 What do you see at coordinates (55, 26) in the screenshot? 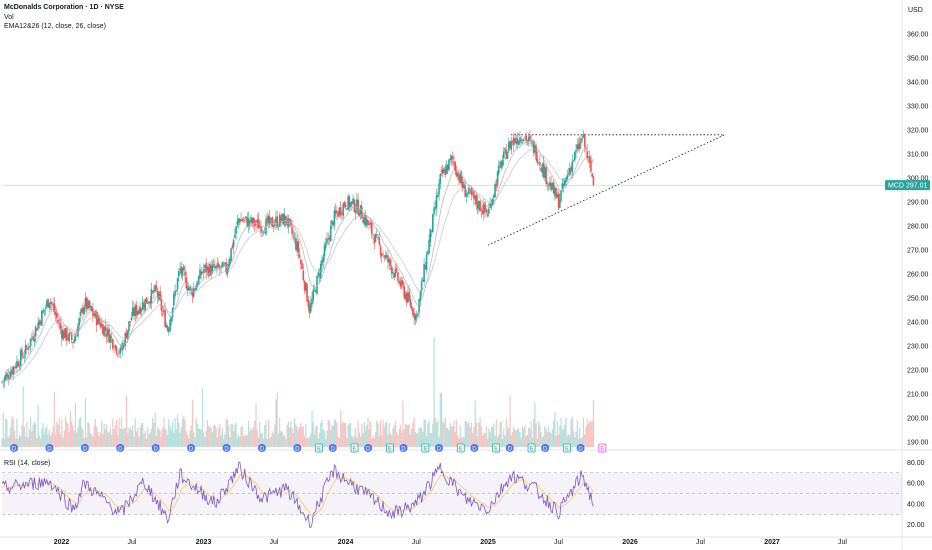
I see `ema-legend: EMA12&26 (12, close, 26, close)` at bounding box center [55, 26].